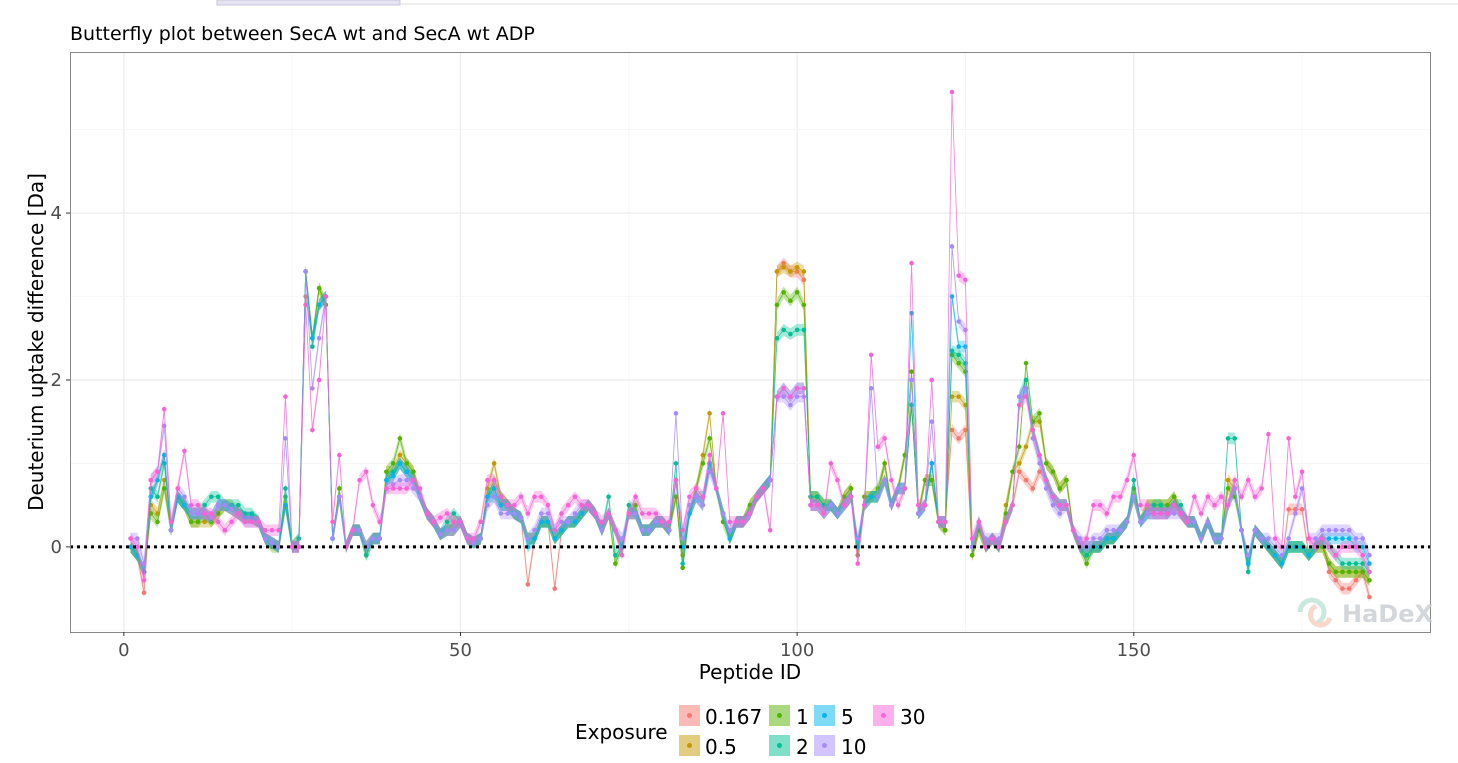 The height and width of the screenshot is (763, 1458). Describe the element at coordinates (789, 717) in the screenshot. I see `legend-item-1: 1` at that location.